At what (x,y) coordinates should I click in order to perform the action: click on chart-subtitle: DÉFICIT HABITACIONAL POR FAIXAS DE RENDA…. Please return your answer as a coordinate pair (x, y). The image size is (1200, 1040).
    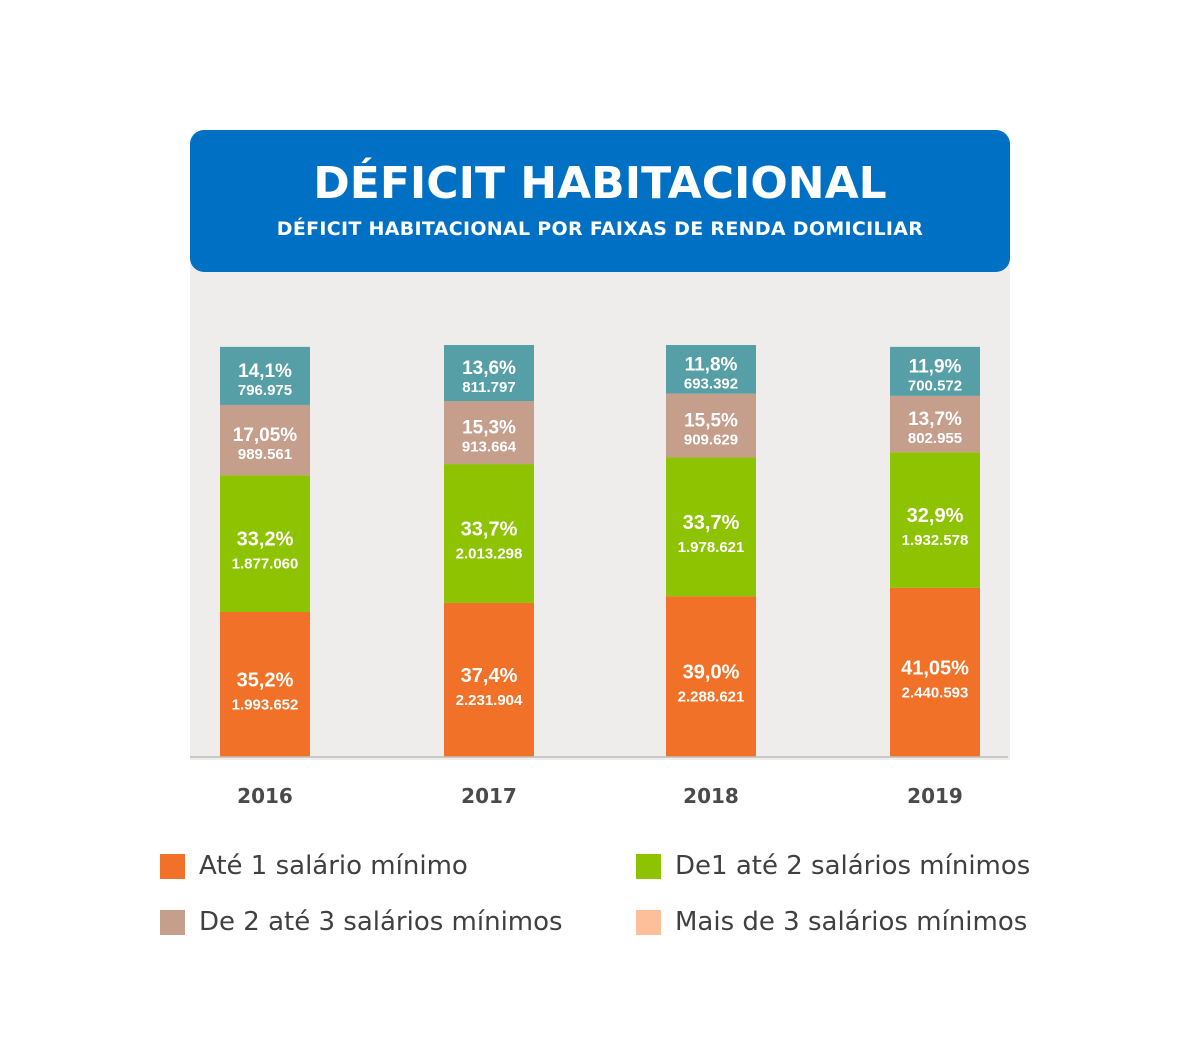
    Looking at the image, I should click on (600, 229).